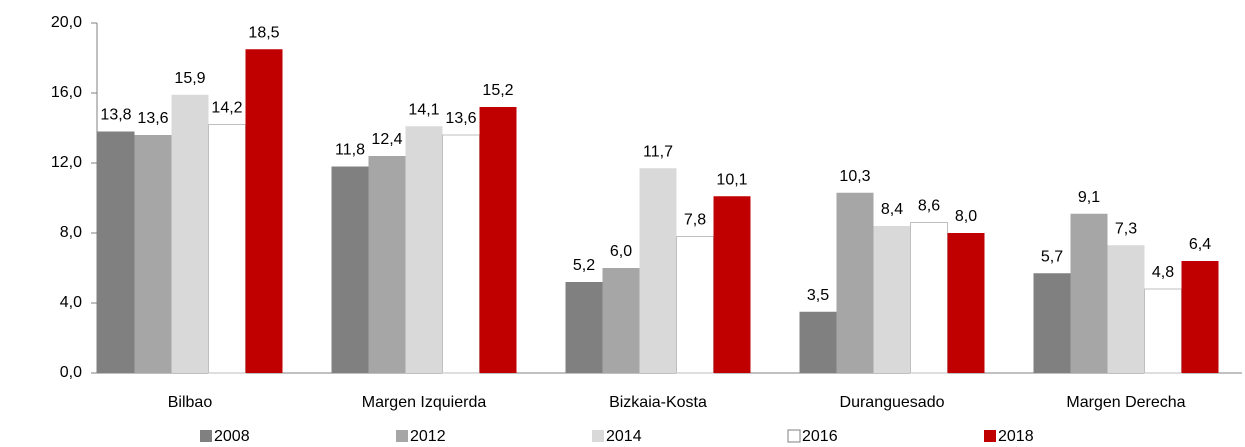 This screenshot has width=1245, height=447. What do you see at coordinates (1163, 272) in the screenshot?
I see `data-label: 4,8` at bounding box center [1163, 272].